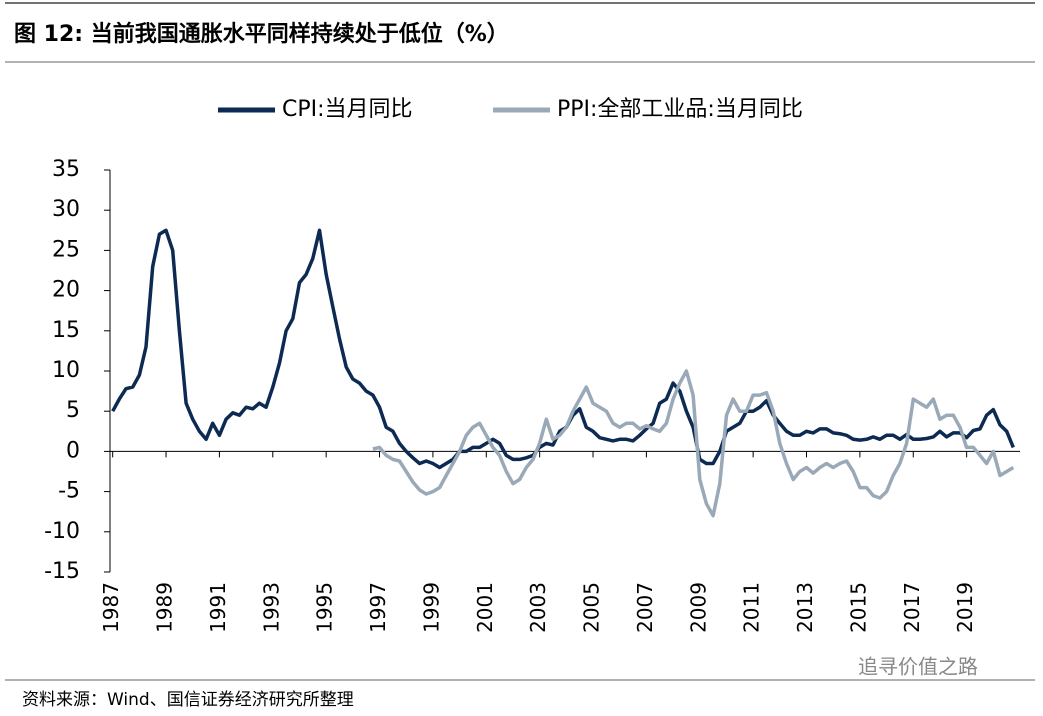 Image resolution: width=1043 pixels, height=716 pixels. Describe the element at coordinates (431, 607) in the screenshot. I see `x-tick-label: 1999` at that location.